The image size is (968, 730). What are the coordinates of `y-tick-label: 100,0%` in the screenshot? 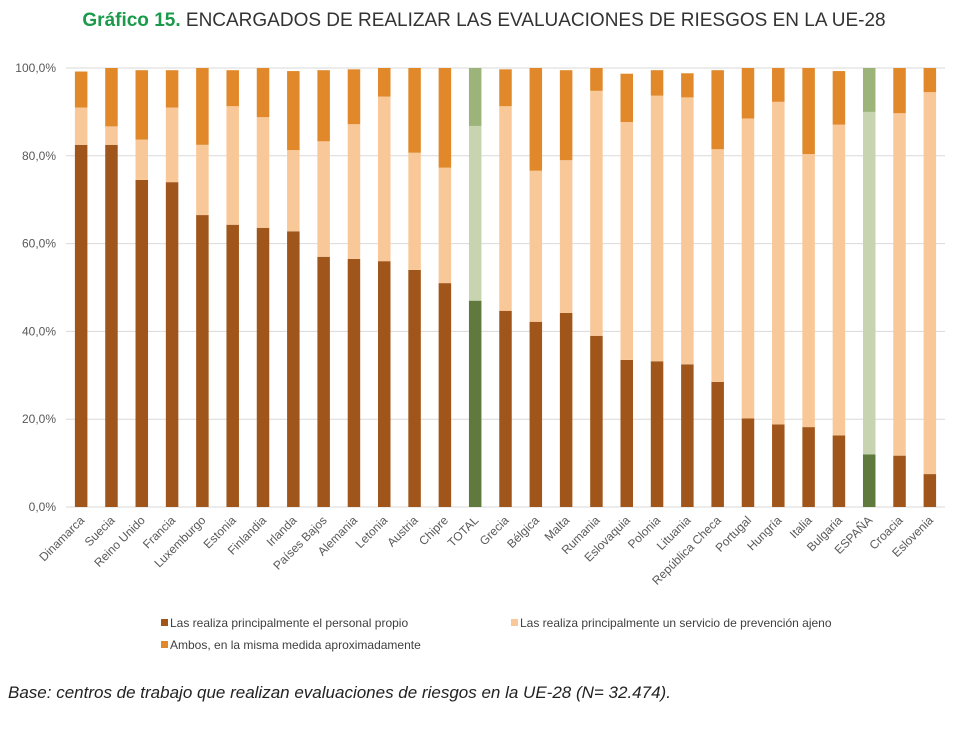 It's located at (35, 68).